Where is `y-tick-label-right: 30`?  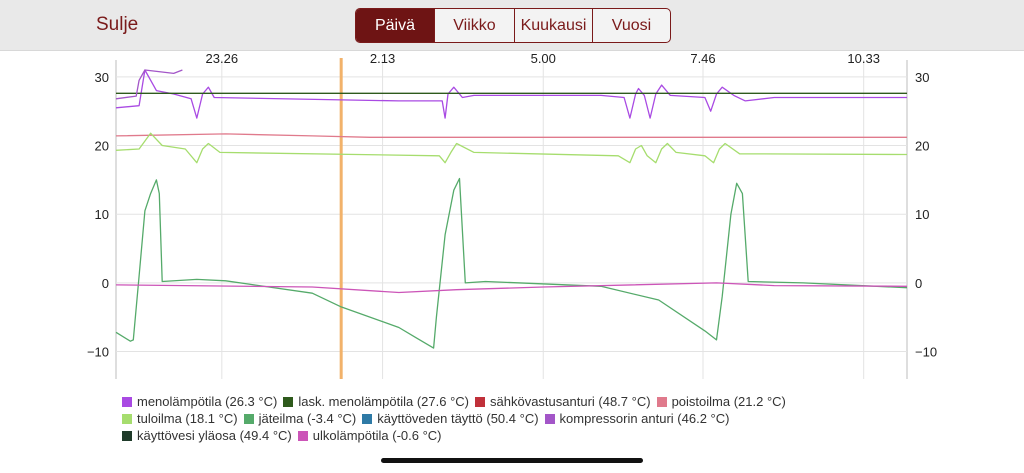
y-tick-label-right: 30 is located at coordinates (922, 77).